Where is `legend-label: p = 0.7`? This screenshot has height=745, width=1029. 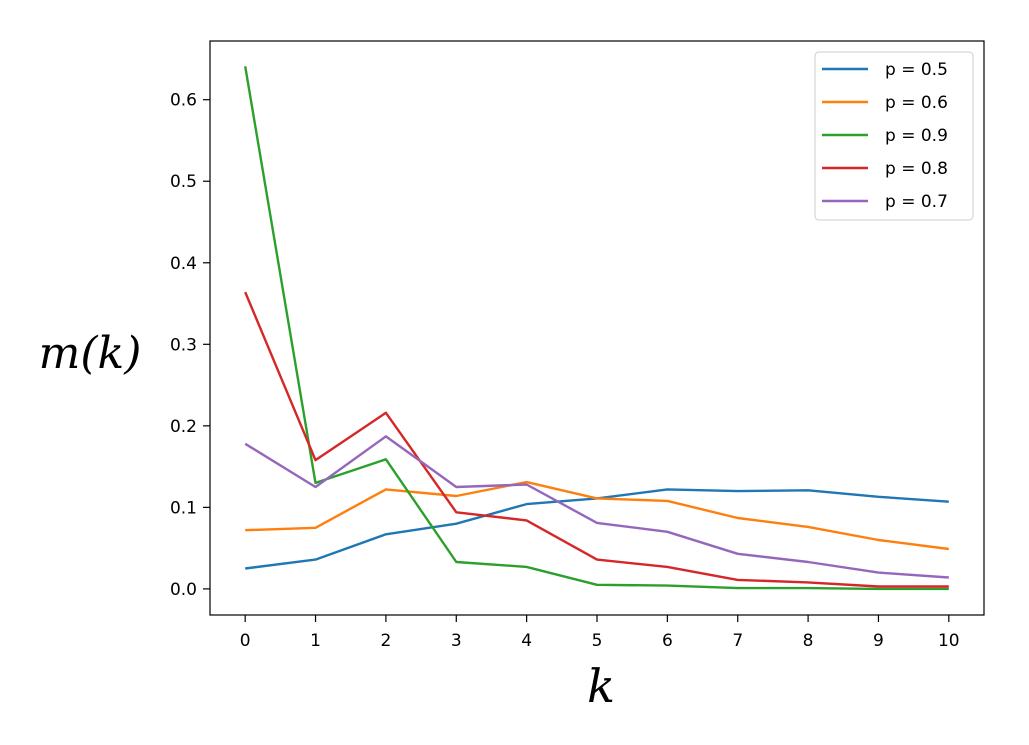 legend-label: p = 0.7 is located at coordinates (916, 202).